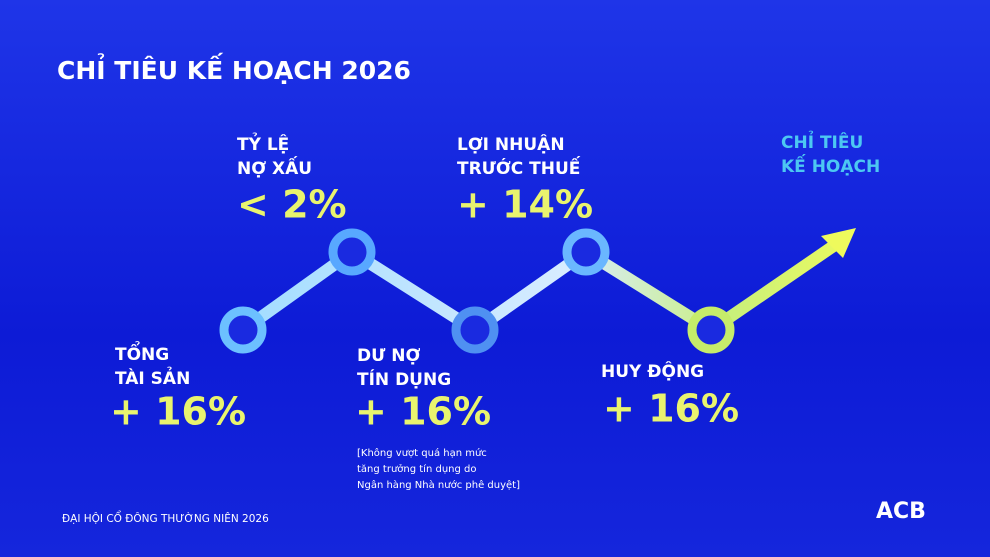 The image size is (990, 557). What do you see at coordinates (234, 68) in the screenshot?
I see `title: CHỈ TIÊU KẾ HOẠCH 2026` at bounding box center [234, 68].